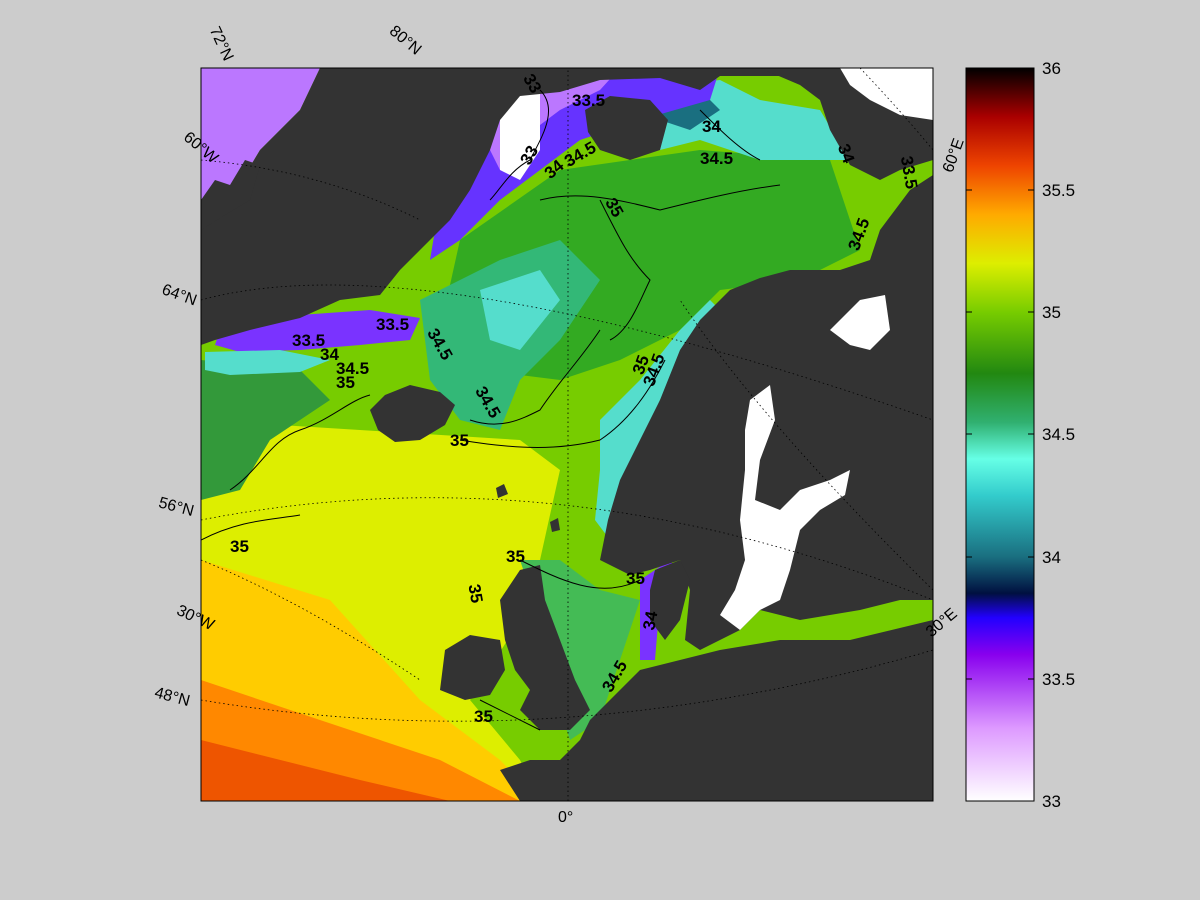  Describe the element at coordinates (565, 817) in the screenshot. I see `lon-label-0: 0°` at that location.